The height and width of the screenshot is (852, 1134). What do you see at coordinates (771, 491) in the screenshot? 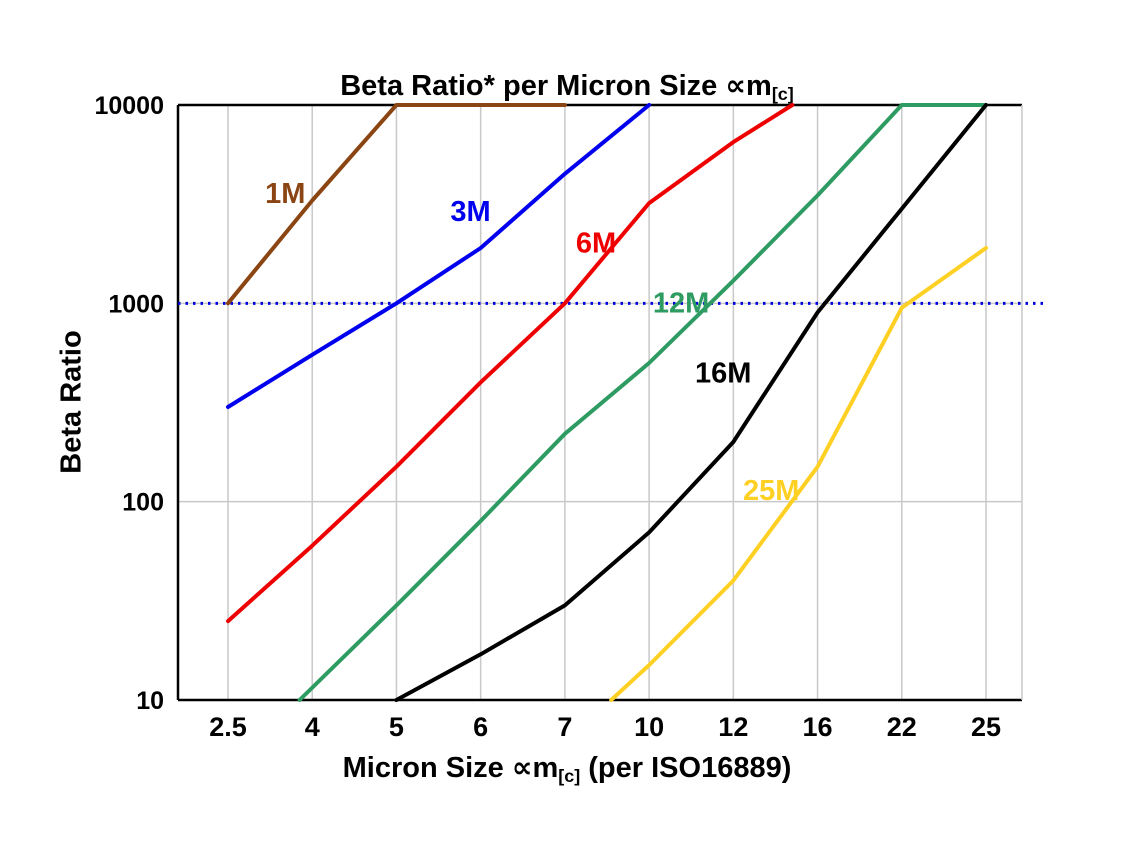
I see `series-label-25M: 25M` at bounding box center [771, 491].